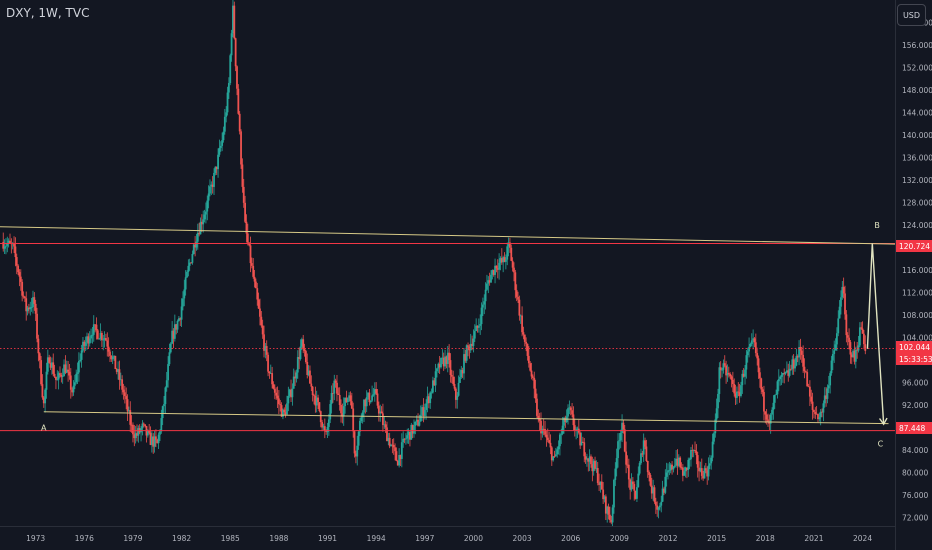  Describe the element at coordinates (875, 334) in the screenshot. I see `projection-path` at that location.